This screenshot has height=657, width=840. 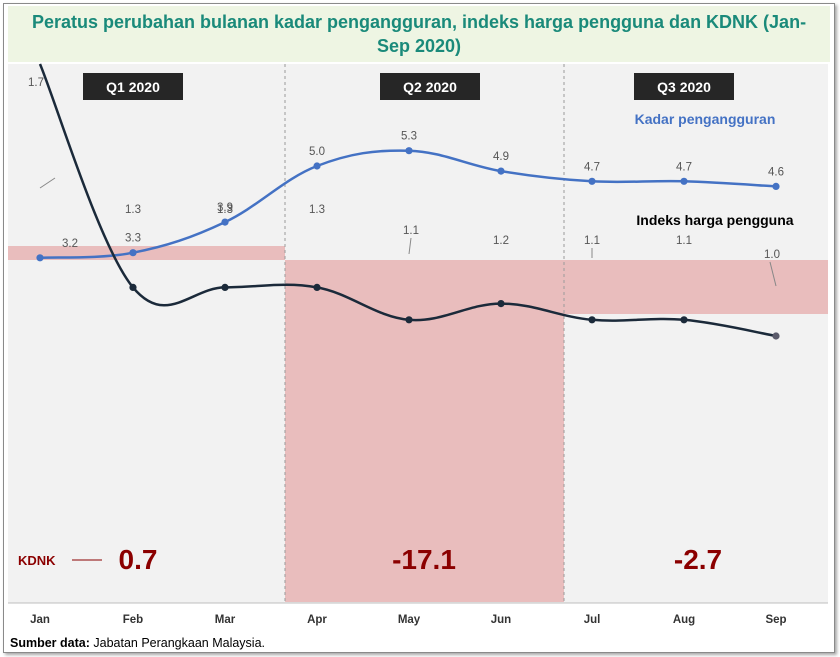 I want to click on quarter-label-text: Q2 2020, so click(x=430, y=87).